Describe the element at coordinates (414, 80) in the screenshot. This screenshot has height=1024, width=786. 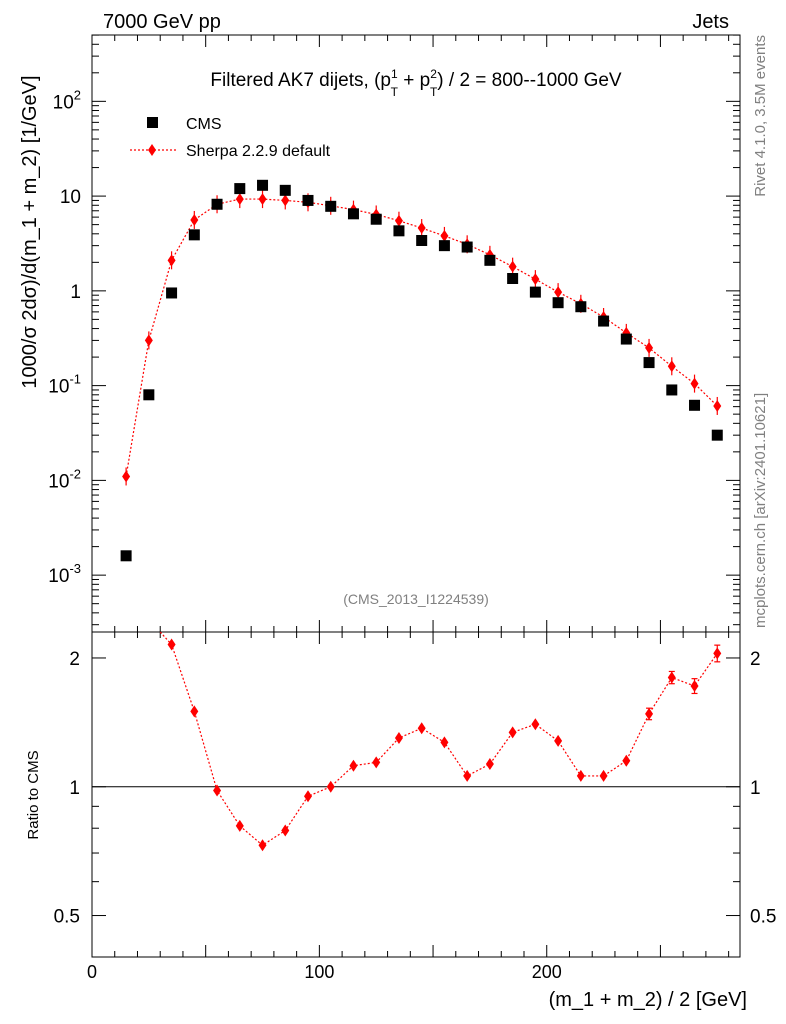
I see `title-mid: + p` at that location.